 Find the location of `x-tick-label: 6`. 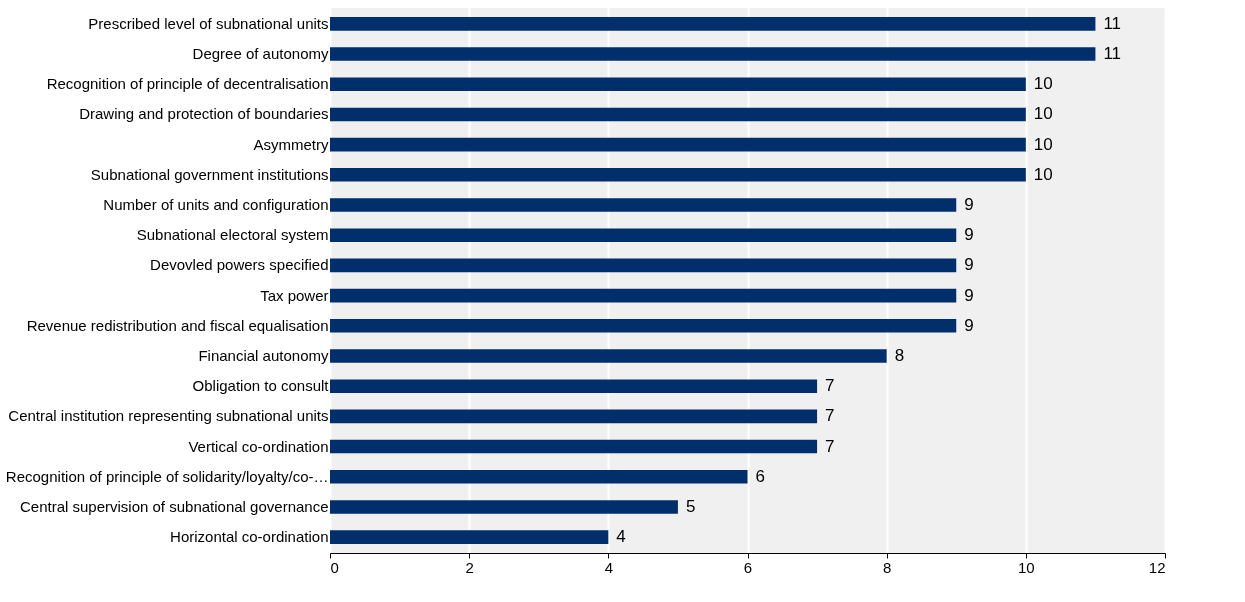

x-tick-label: 6 is located at coordinates (748, 567).